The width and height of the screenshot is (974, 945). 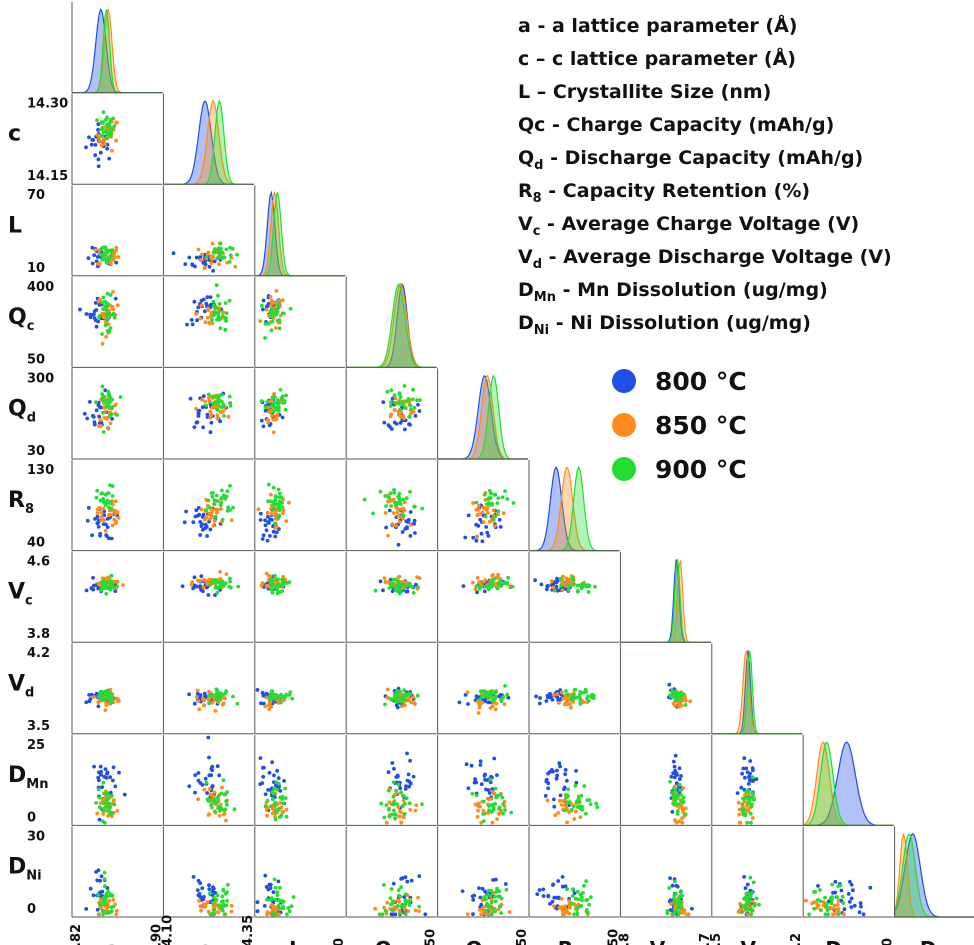 I want to click on xtick-max-DMn: 30, so click(x=888, y=941).